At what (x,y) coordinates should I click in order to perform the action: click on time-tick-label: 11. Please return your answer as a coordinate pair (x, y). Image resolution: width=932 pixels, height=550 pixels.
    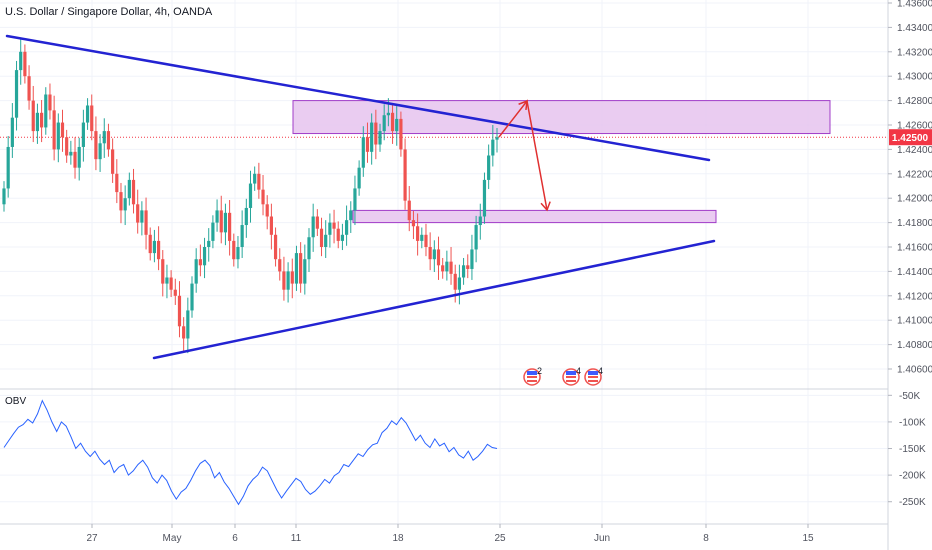
    Looking at the image, I should click on (296, 538).